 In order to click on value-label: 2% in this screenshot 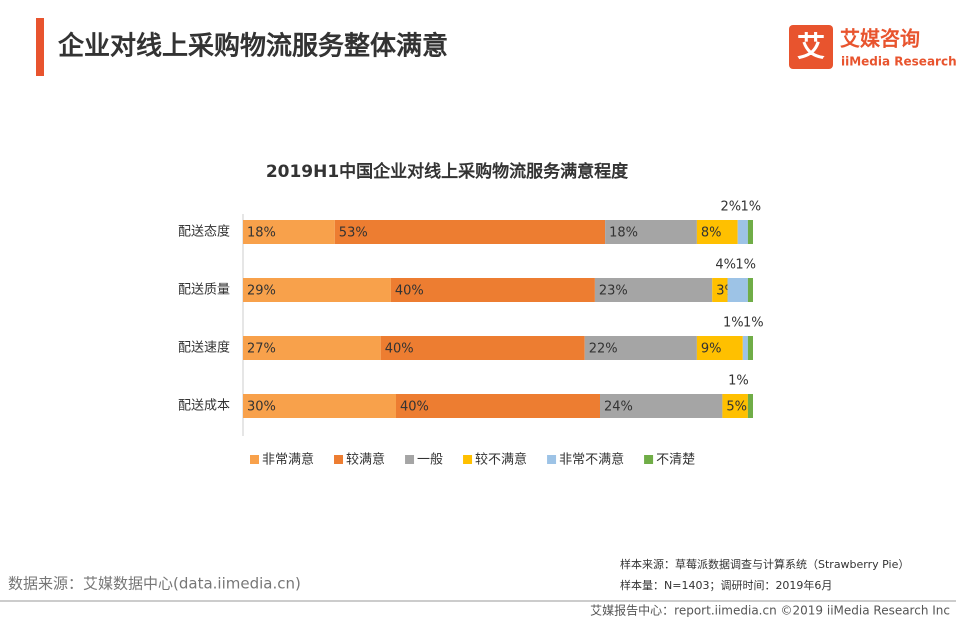, I will do `click(730, 207)`.